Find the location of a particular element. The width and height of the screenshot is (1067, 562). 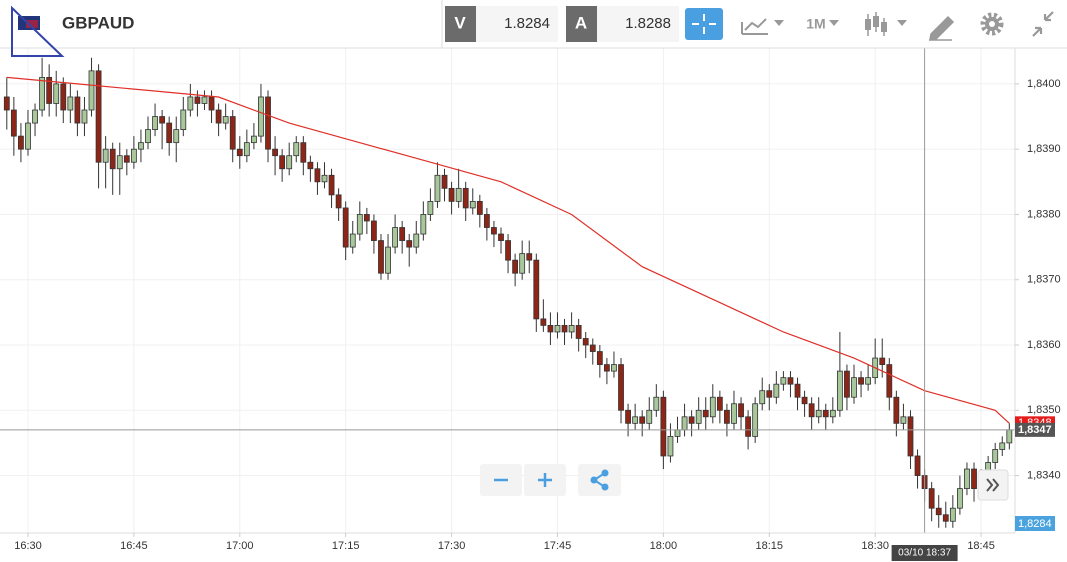

crosshair-time-tag is located at coordinates (924, 553).